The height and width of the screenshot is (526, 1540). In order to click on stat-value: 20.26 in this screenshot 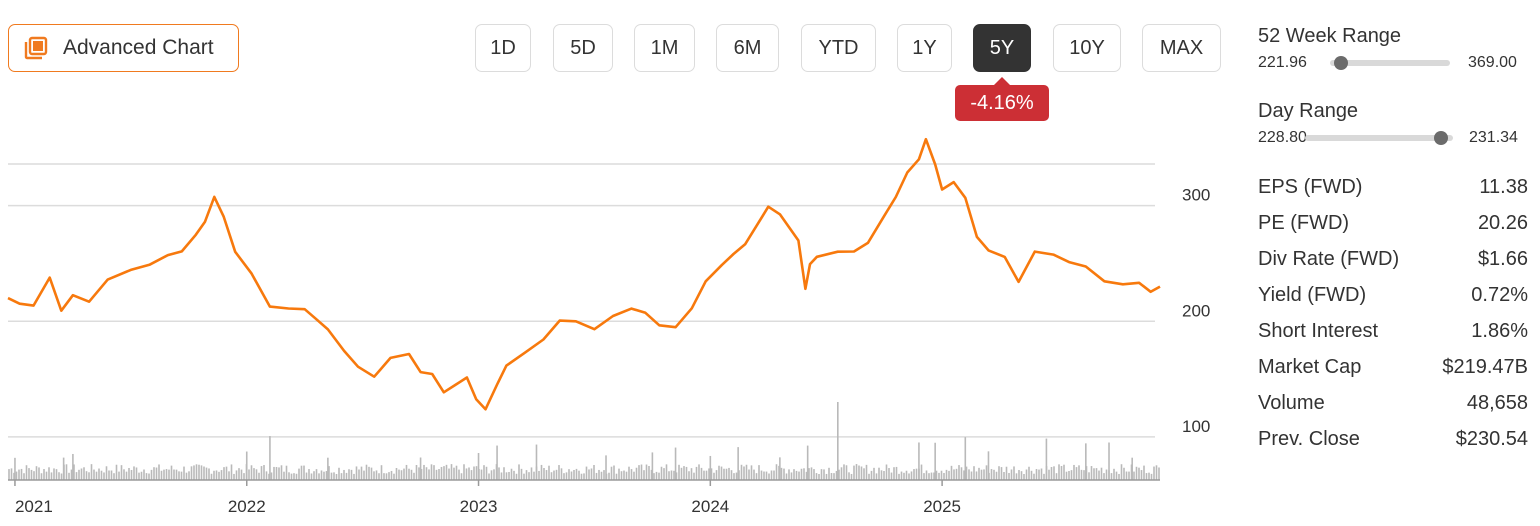, I will do `click(1502, 223)`.